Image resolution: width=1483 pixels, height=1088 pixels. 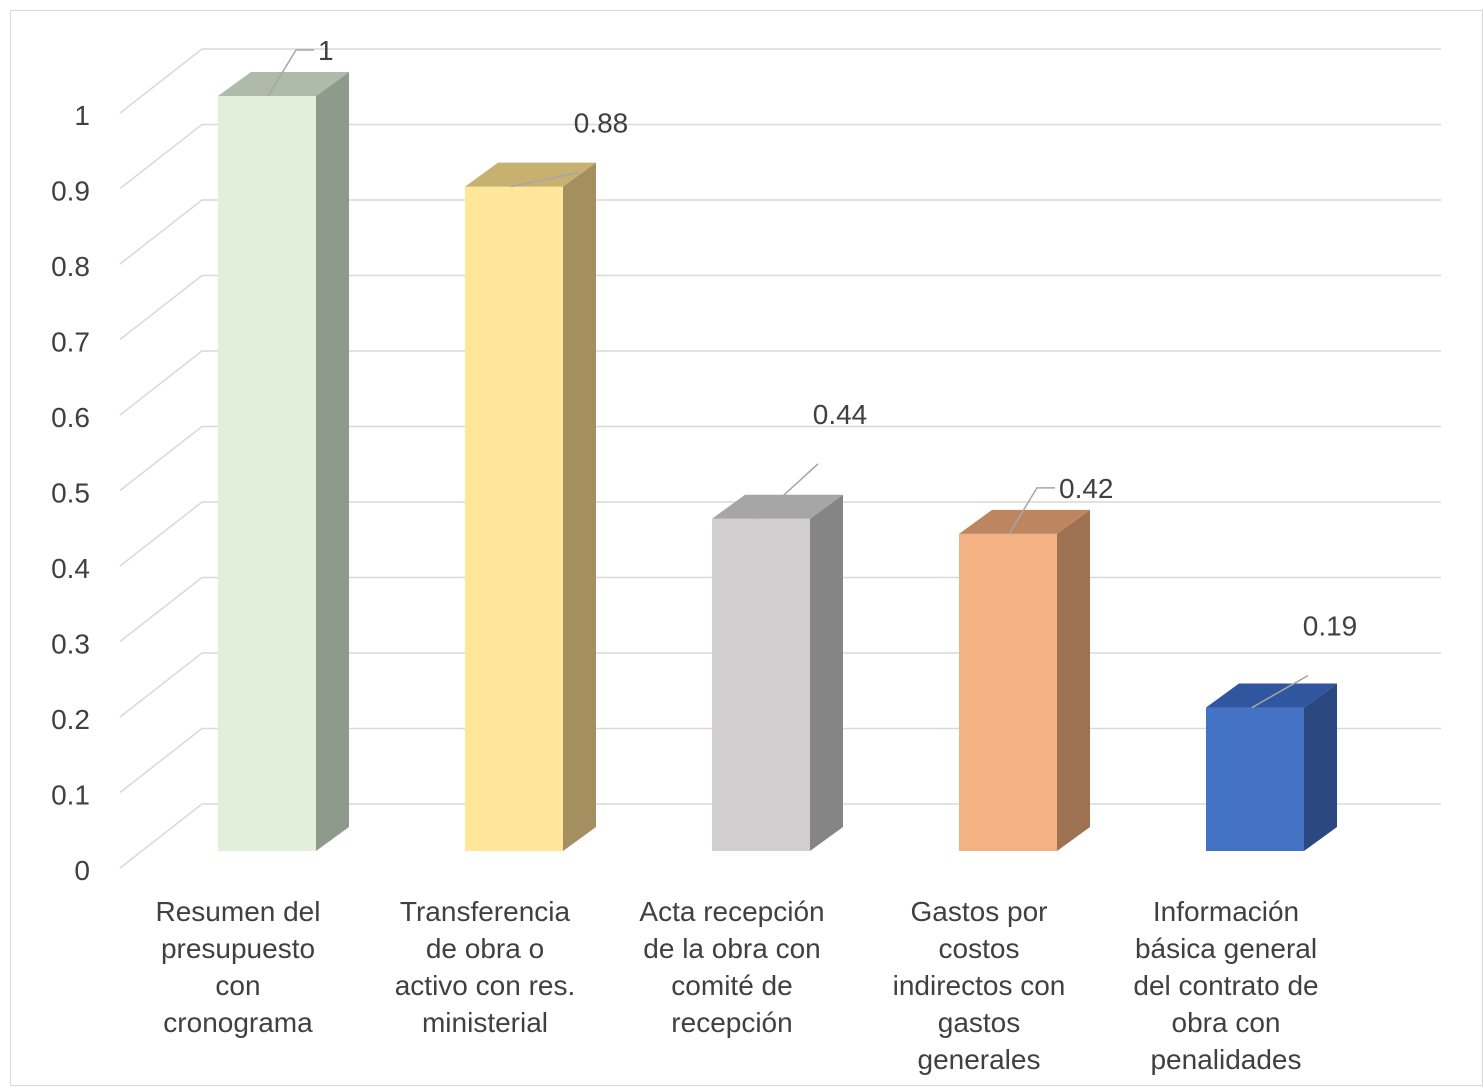 What do you see at coordinates (1226, 948) in the screenshot?
I see `category-label-line: básica general` at bounding box center [1226, 948].